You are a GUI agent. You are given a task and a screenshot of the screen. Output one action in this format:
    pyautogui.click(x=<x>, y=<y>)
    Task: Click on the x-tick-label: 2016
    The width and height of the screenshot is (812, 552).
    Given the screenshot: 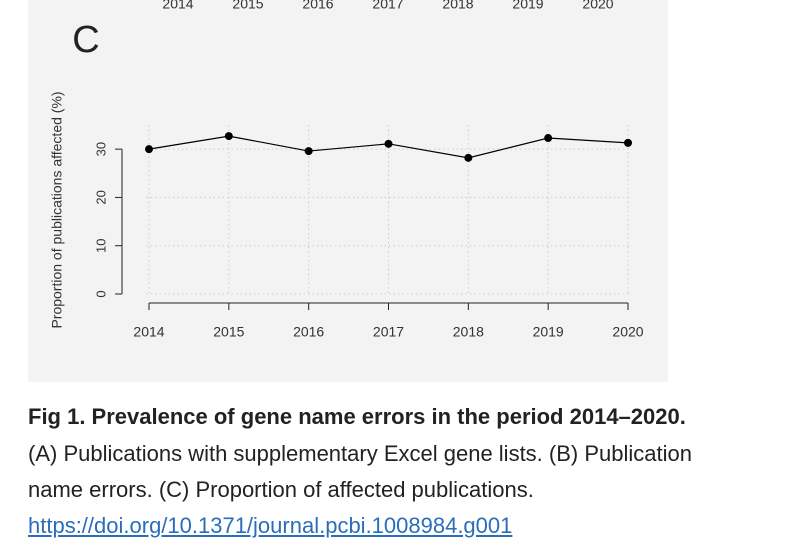 What is the action you would take?
    pyautogui.click(x=308, y=332)
    